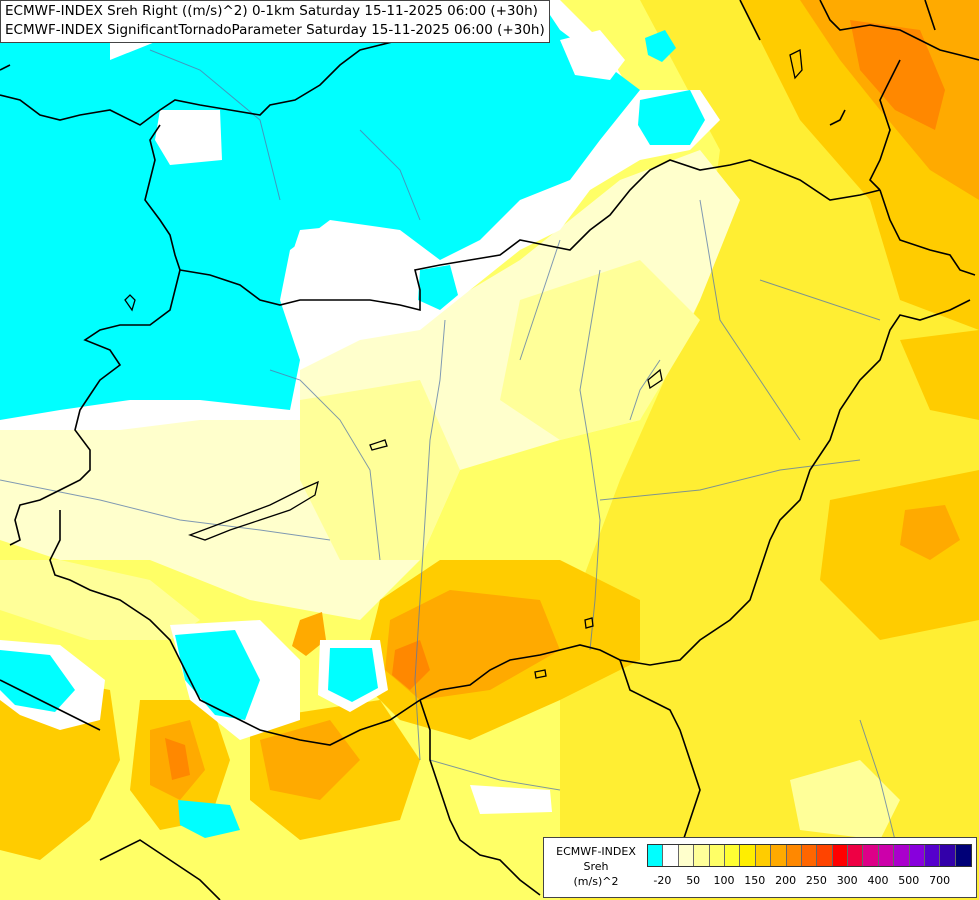 Image resolution: width=979 pixels, height=900 pixels. Describe the element at coordinates (816, 880) in the screenshot. I see `legend-tick-label: 250` at that location.